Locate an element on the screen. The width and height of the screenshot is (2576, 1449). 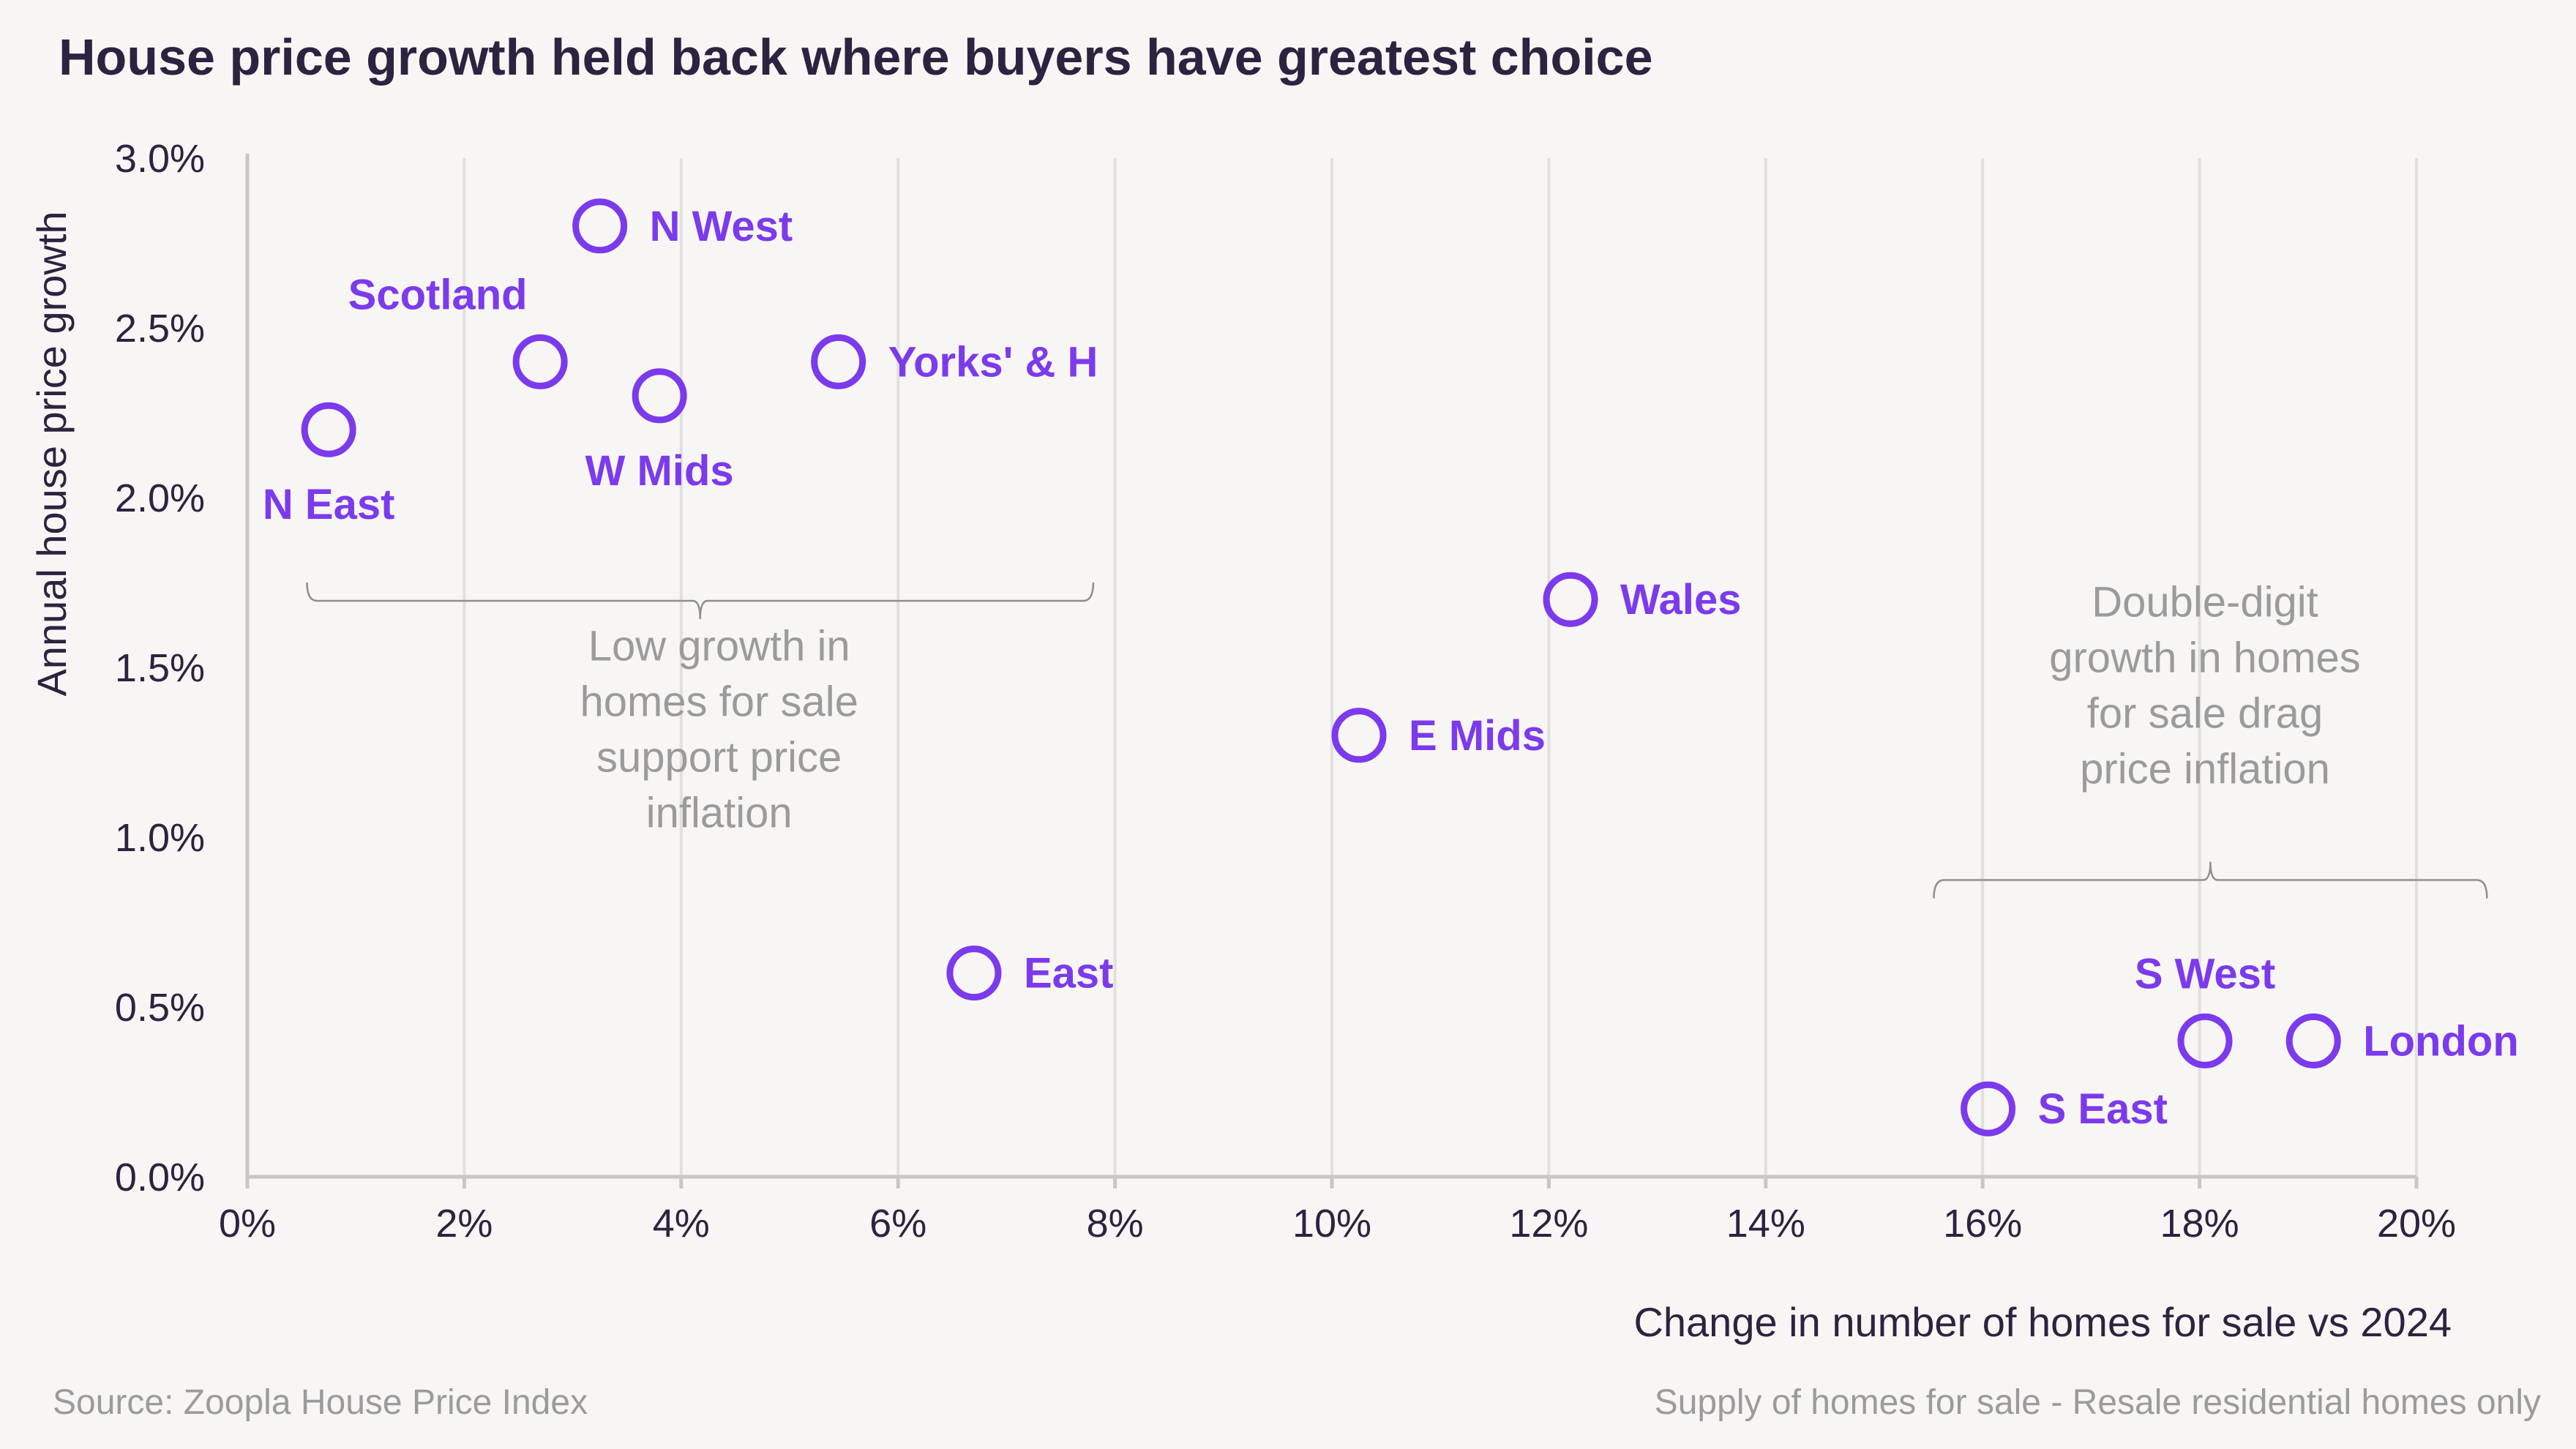
x-tick-label: 20% is located at coordinates (2416, 1224).